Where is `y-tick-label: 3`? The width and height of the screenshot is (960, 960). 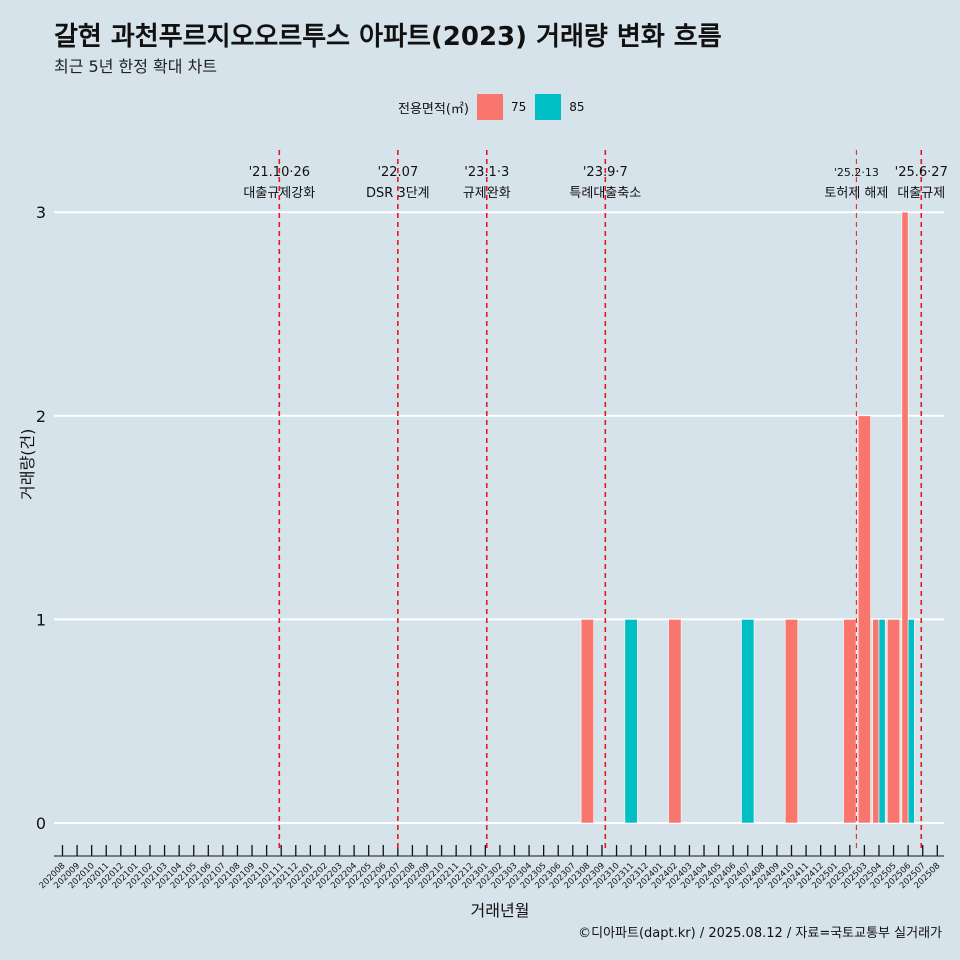 y-tick-label: 3 is located at coordinates (41, 212).